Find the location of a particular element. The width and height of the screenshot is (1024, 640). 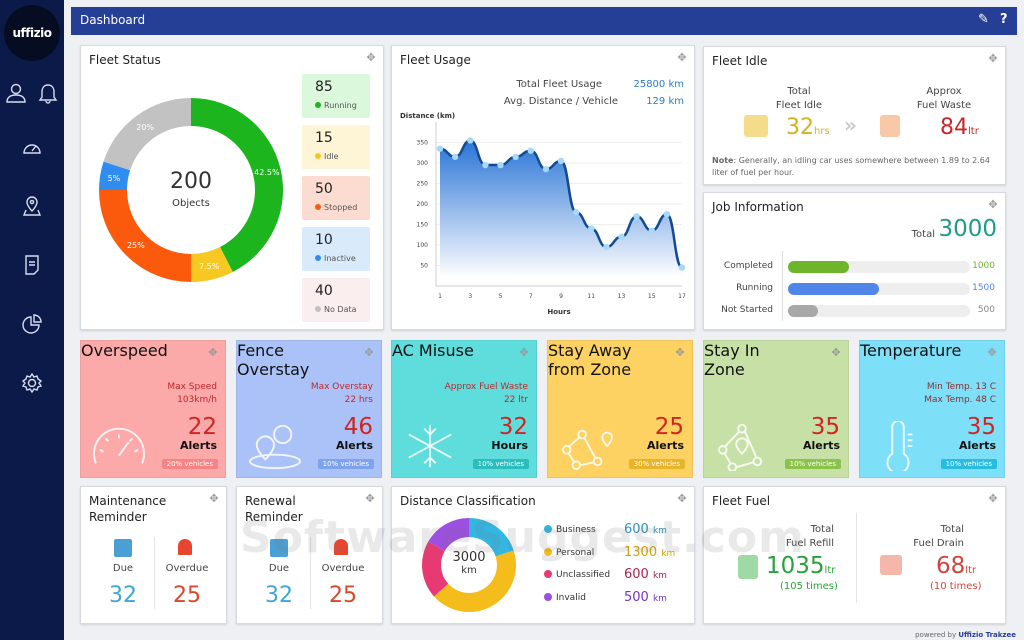

legend-item: Personal is located at coordinates (604, 552).